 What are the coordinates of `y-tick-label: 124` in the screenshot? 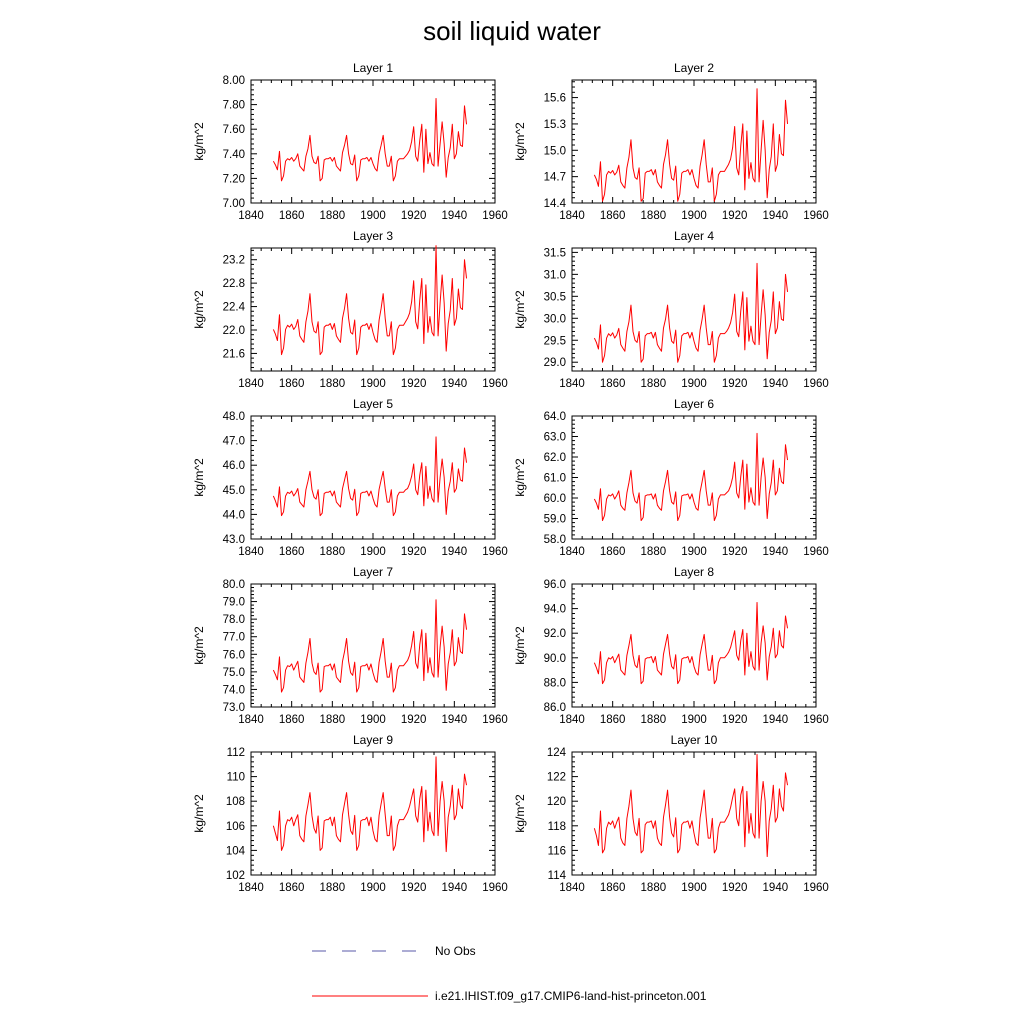 It's located at (557, 753).